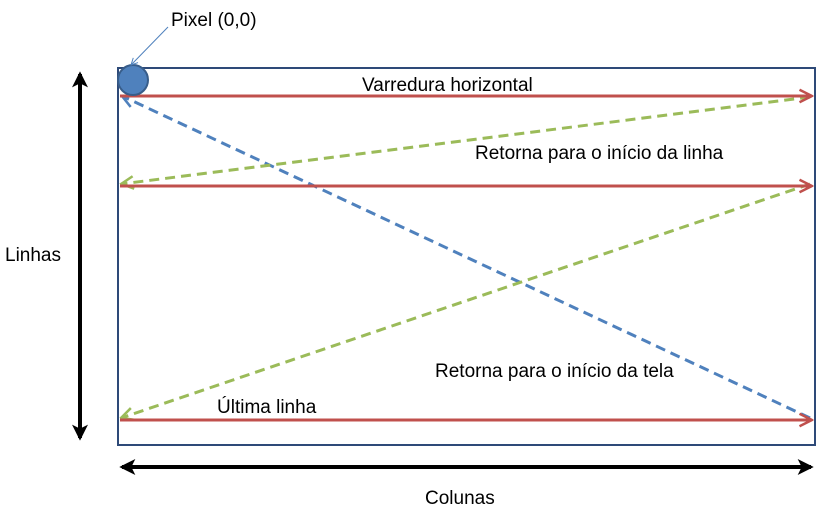 Image resolution: width=826 pixels, height=509 pixels. I want to click on pixel-origin-label: Pixel (0,0), so click(214, 20).